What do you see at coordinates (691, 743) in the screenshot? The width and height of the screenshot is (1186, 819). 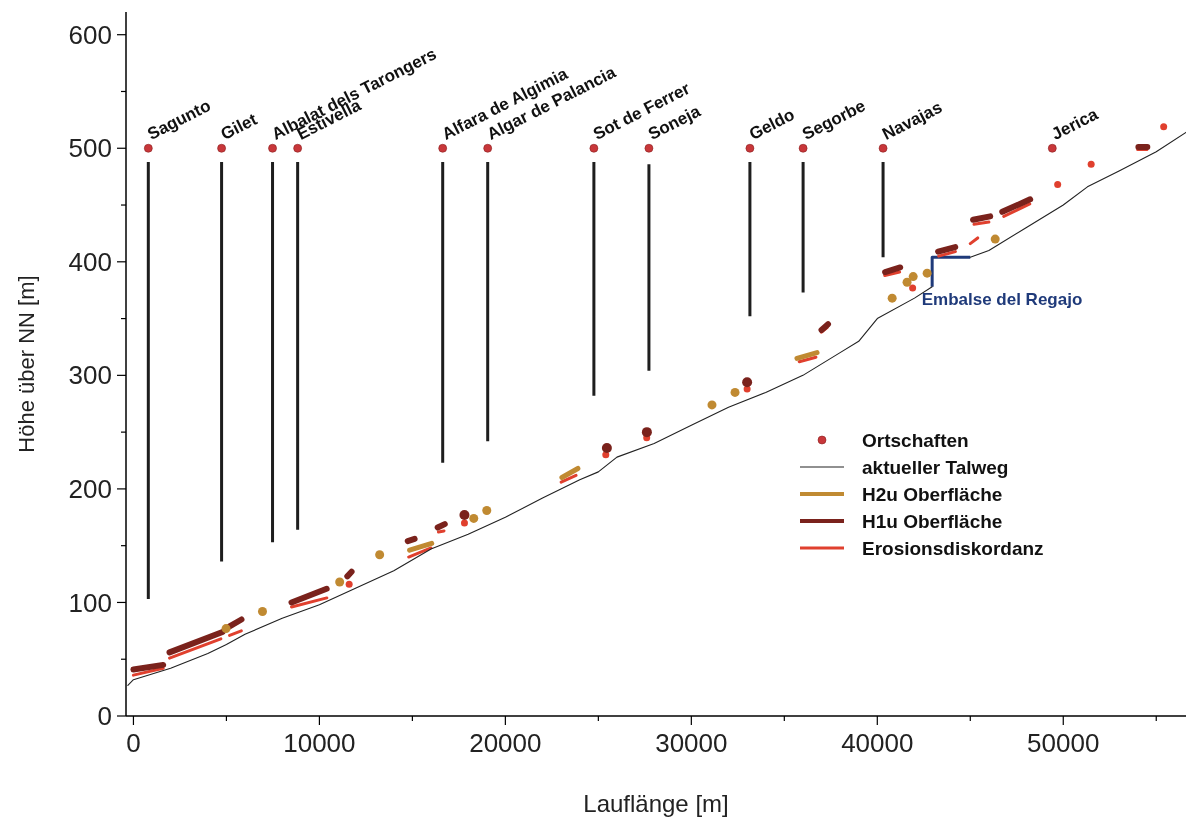 I see `x-tick-label: 30000` at bounding box center [691, 743].